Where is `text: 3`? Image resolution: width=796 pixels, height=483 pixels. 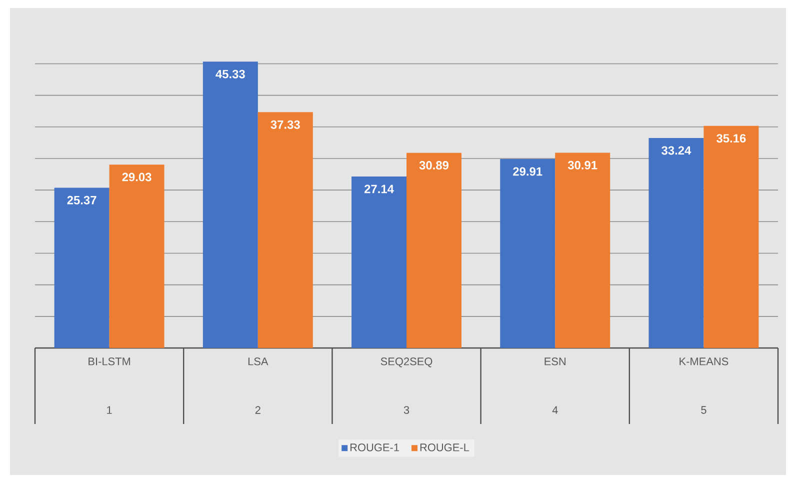
text: 3 is located at coordinates (407, 410).